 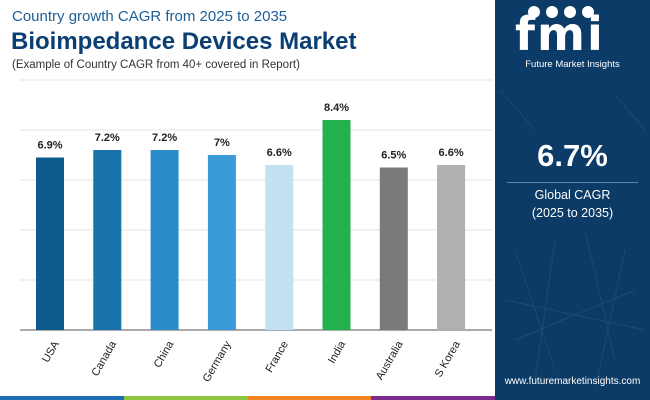 What do you see at coordinates (572, 381) in the screenshot?
I see `website-link: www.futuremarketinsights.com` at bounding box center [572, 381].